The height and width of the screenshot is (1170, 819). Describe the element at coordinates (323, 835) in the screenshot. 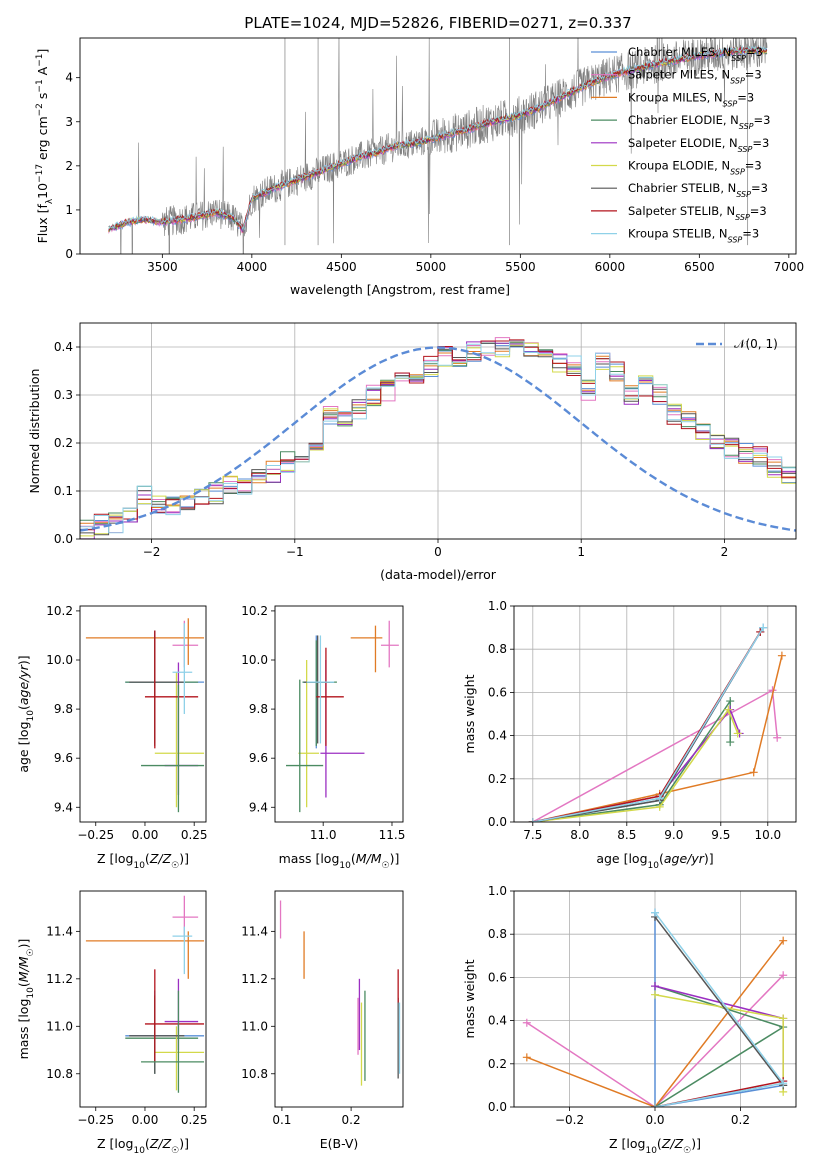

I see `x-tick-label: 11.0` at that location.